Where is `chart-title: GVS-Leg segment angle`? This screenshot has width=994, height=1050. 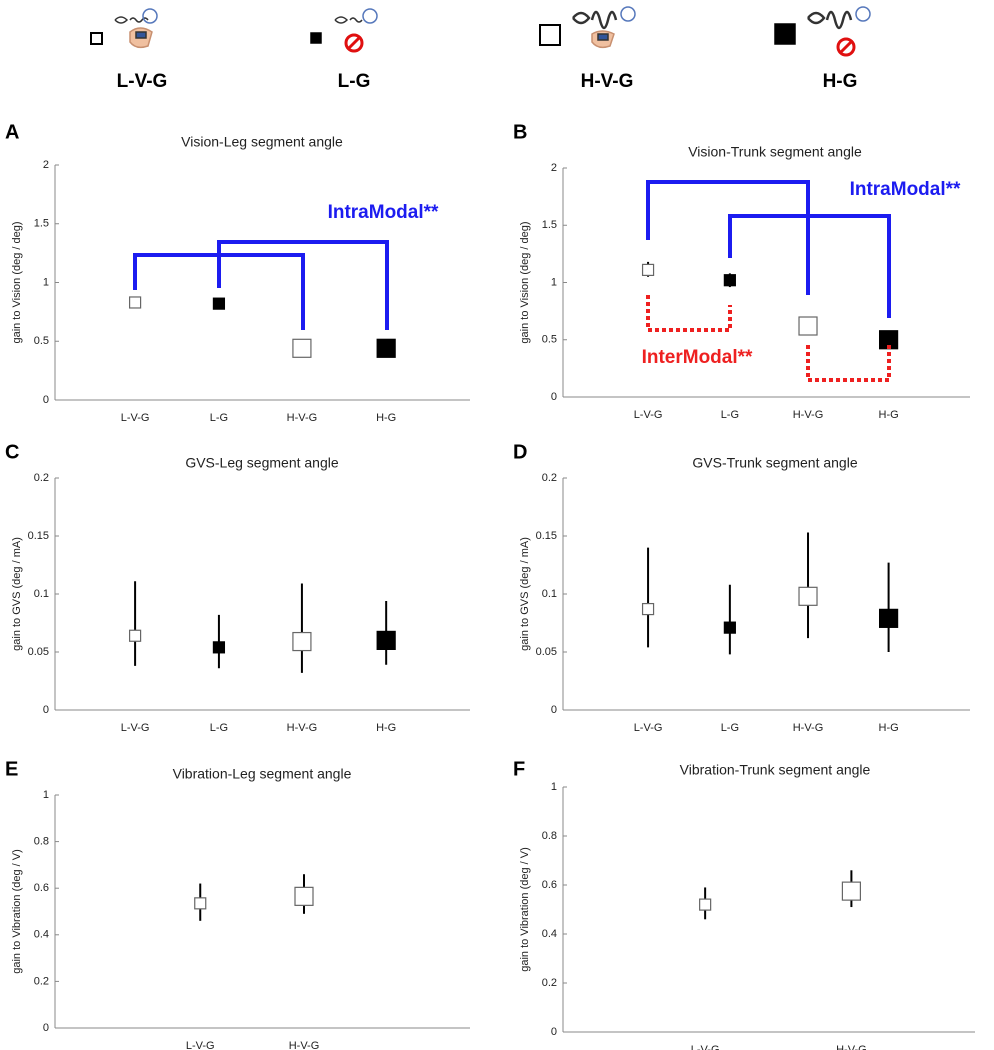
chart-title: GVS-Leg segment angle is located at coordinates (262, 463).